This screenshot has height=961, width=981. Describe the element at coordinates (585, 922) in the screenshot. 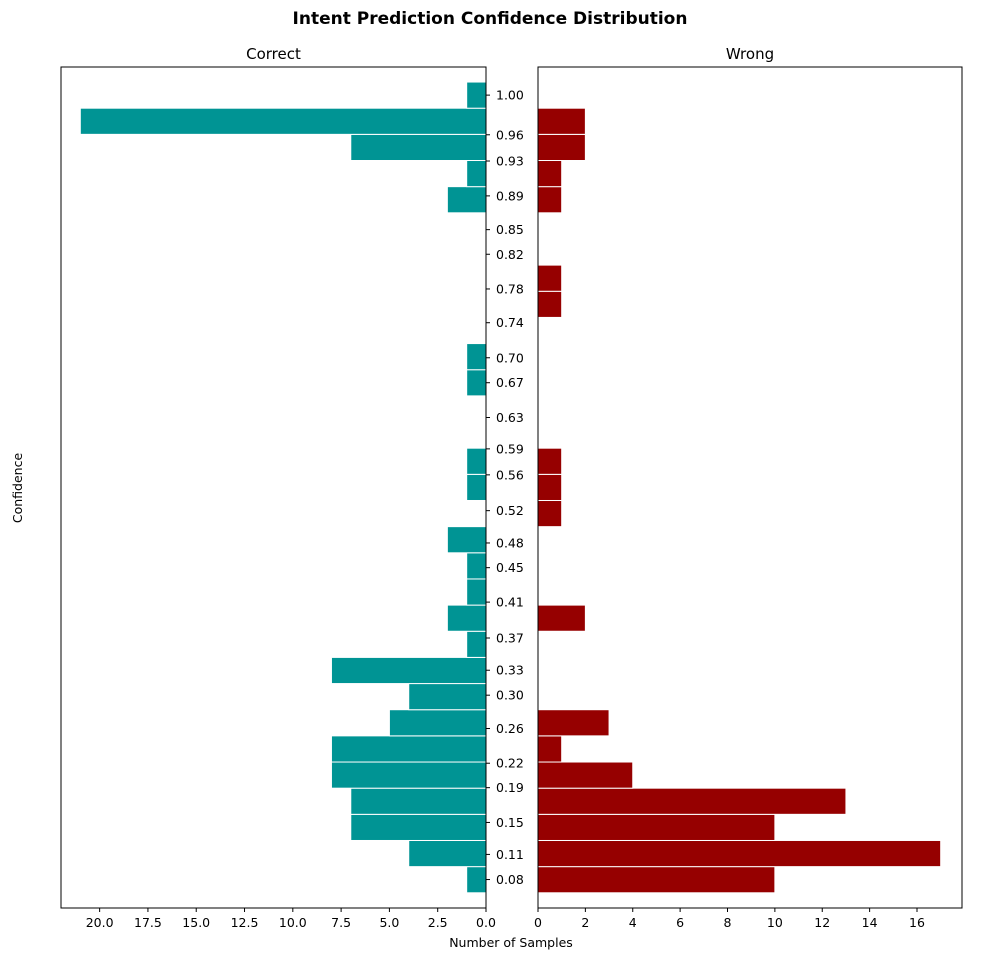

I see `x-tick-label-wrong-1: 2` at that location.